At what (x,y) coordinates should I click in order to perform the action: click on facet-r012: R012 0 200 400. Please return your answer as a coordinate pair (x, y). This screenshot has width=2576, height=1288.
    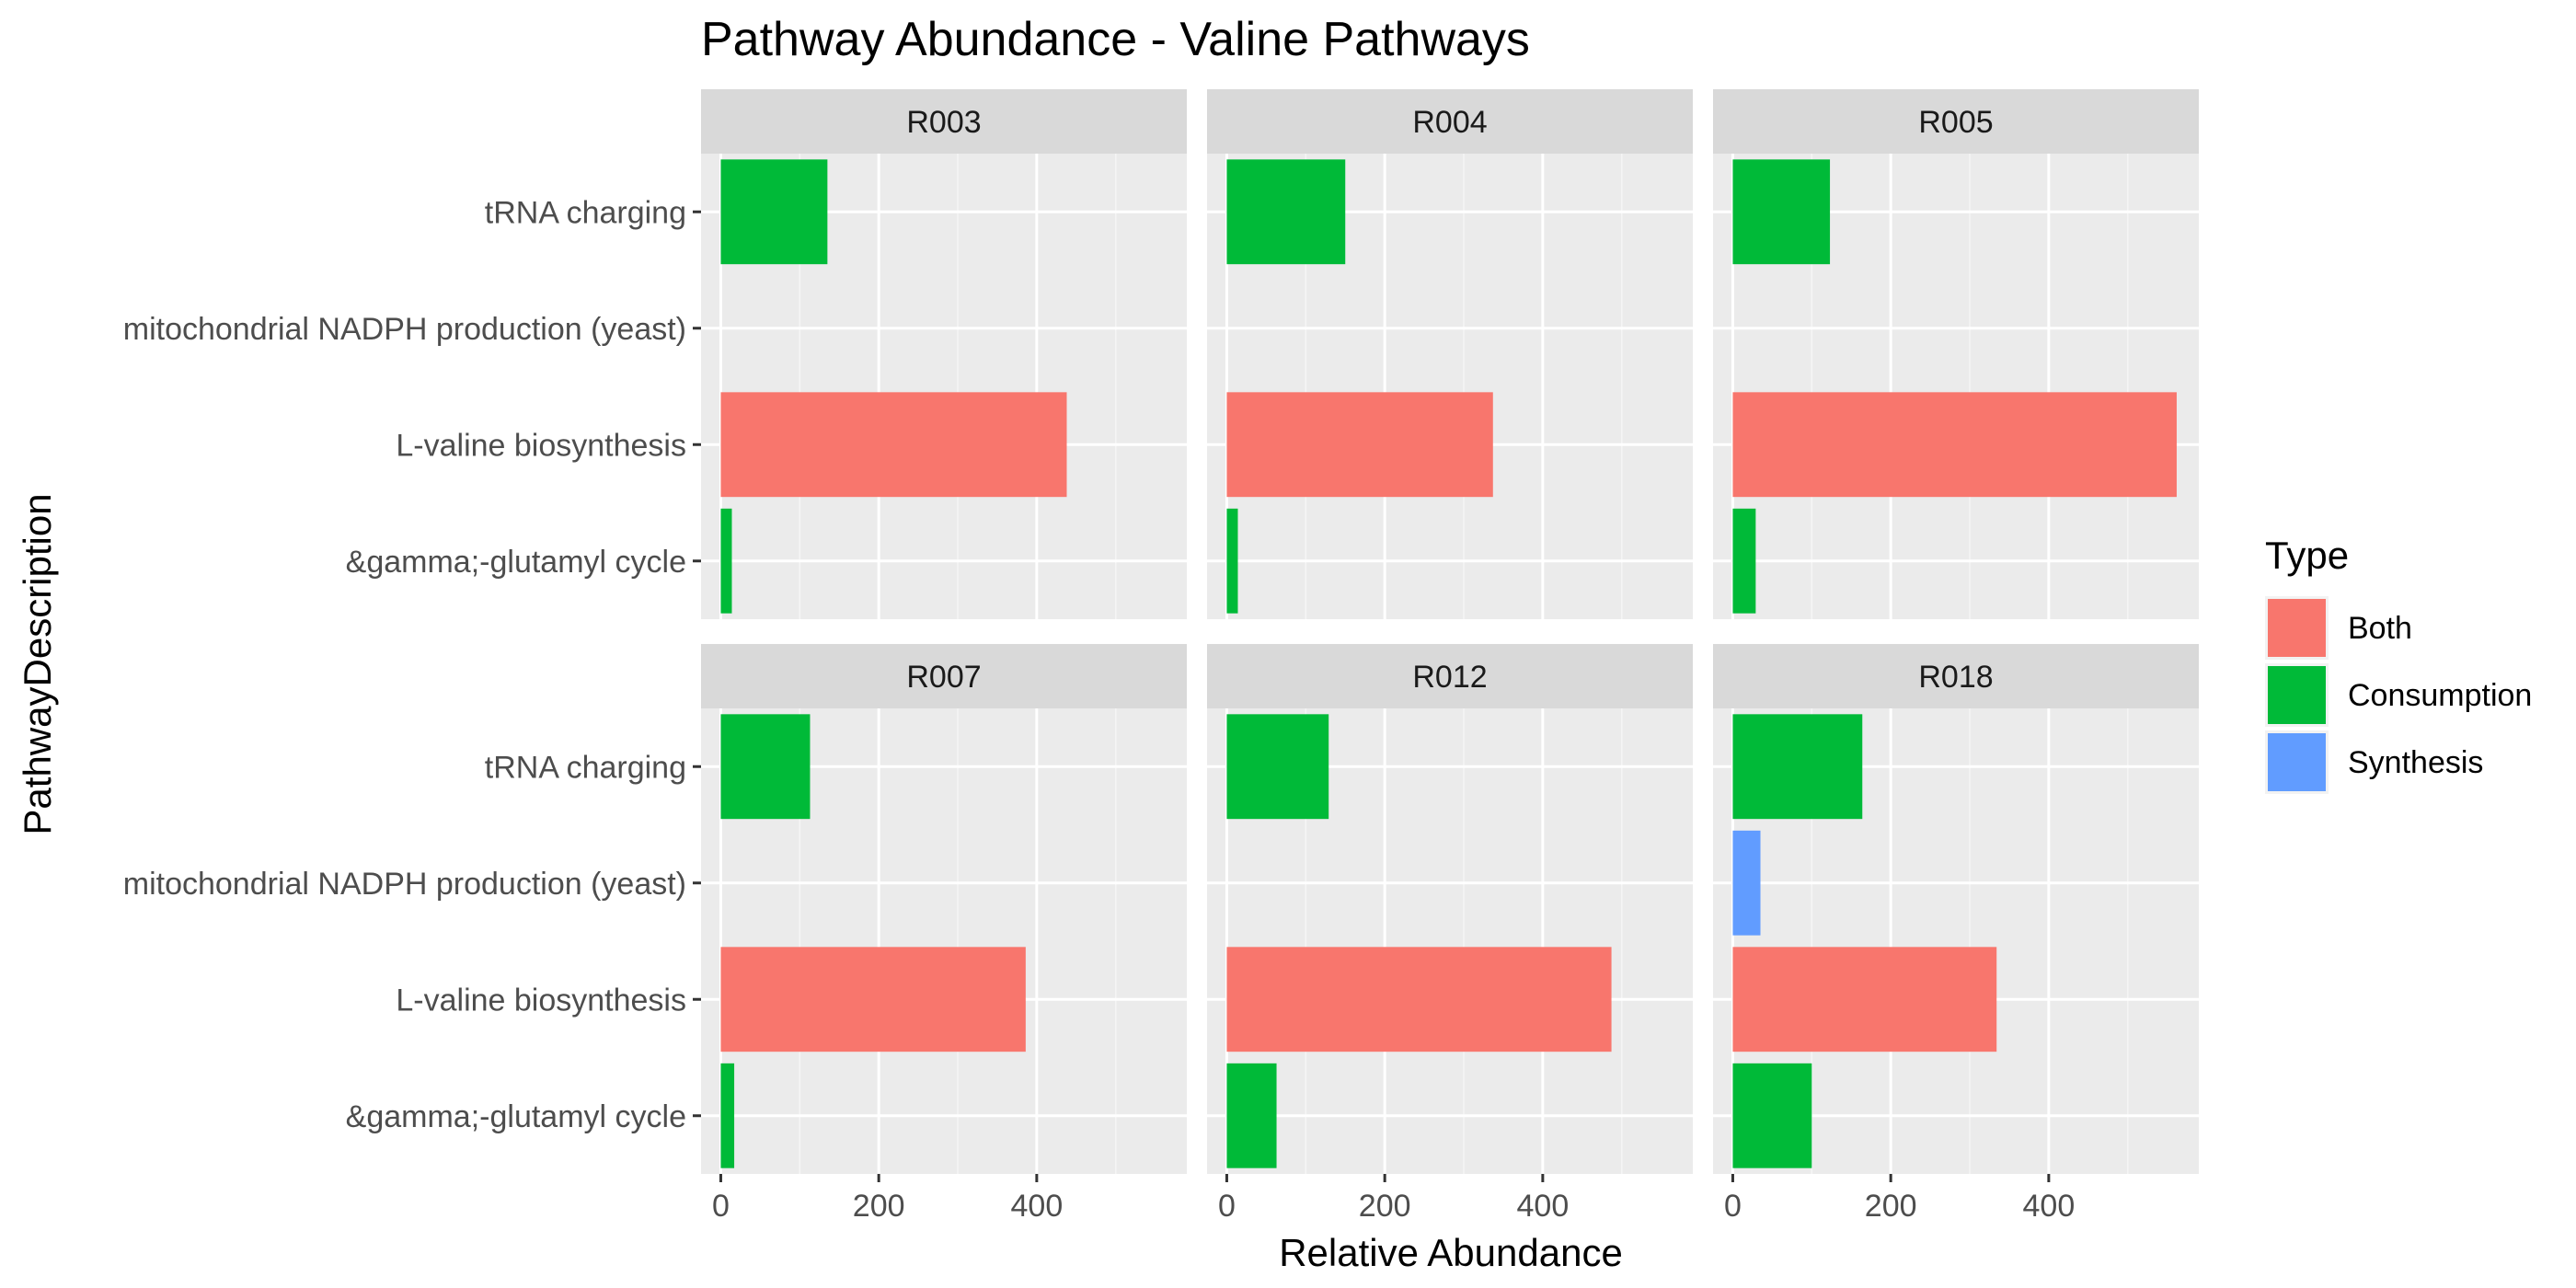
    Looking at the image, I should click on (1450, 934).